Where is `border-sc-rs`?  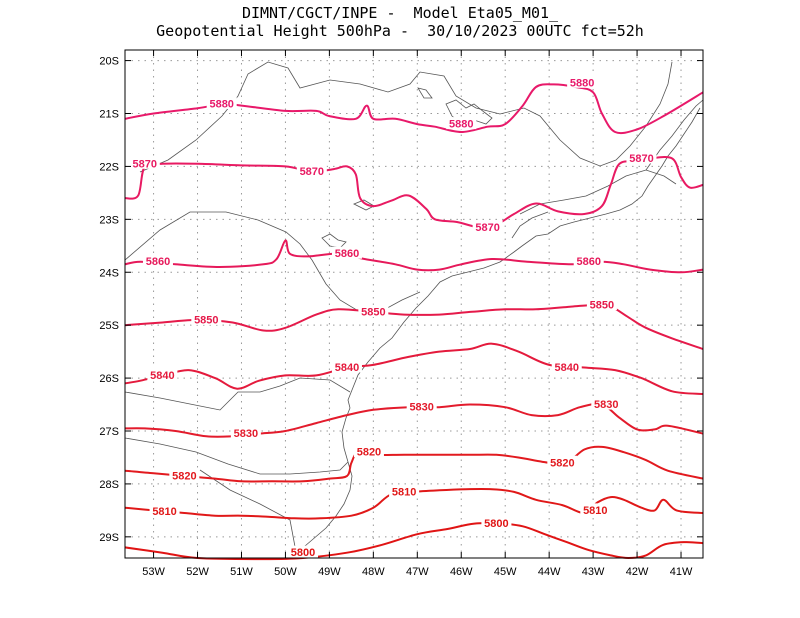 border-sc-rs is located at coordinates (236, 456).